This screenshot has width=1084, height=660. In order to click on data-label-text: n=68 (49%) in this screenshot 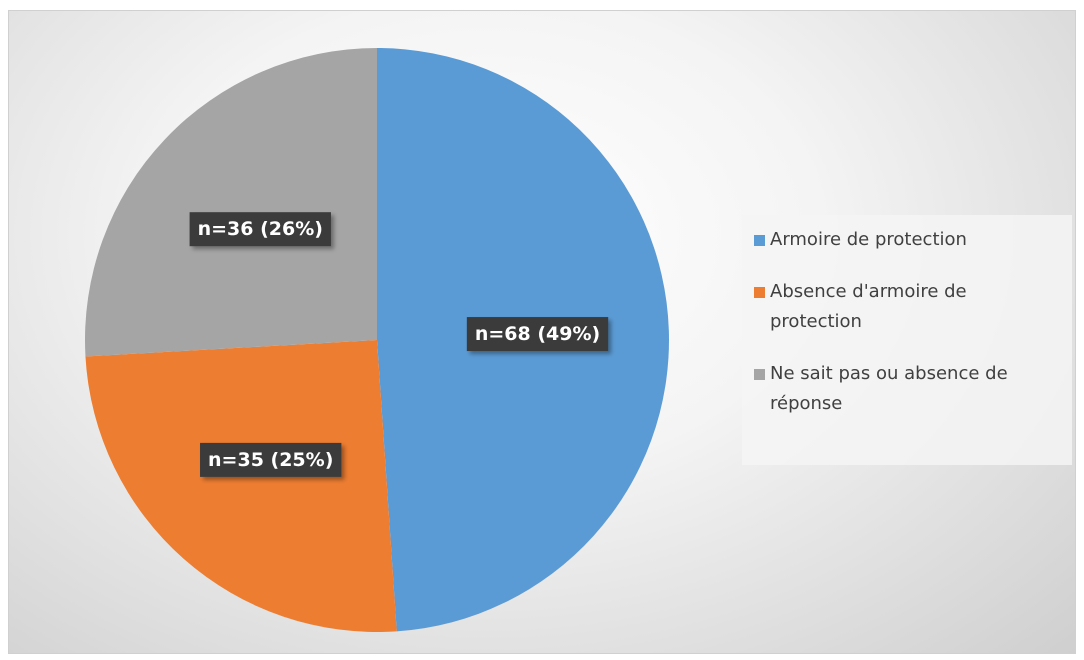, I will do `click(537, 334)`.